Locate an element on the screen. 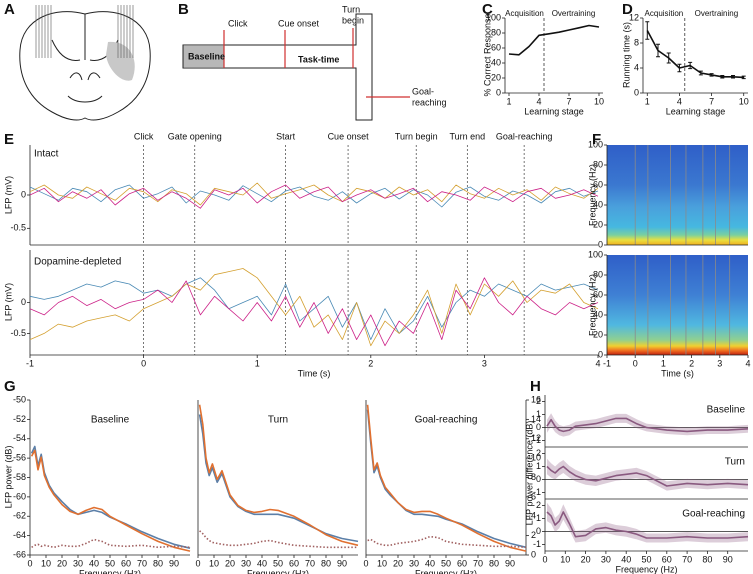 This screenshot has width=753, height=574. panel-label: F is located at coordinates (596, 139).